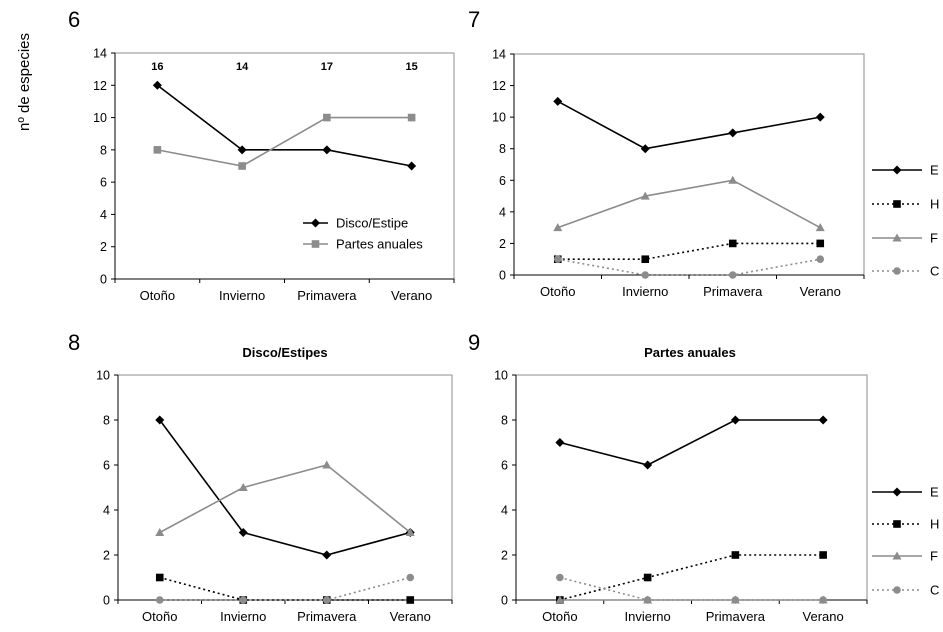 The height and width of the screenshot is (632, 943). Describe the element at coordinates (934, 556) in the screenshot. I see `legend-label: F` at that location.